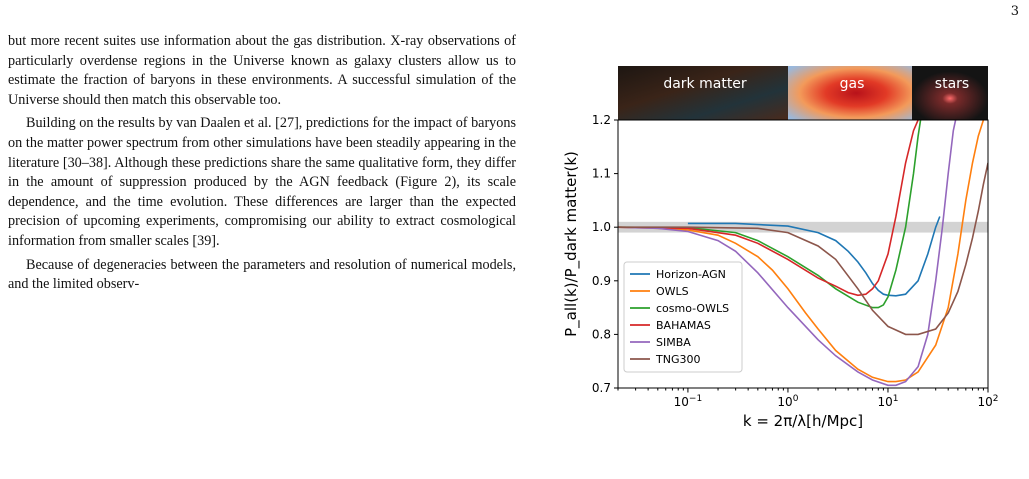  I want to click on x-tick-label-1: 10⁰, so click(787, 401).